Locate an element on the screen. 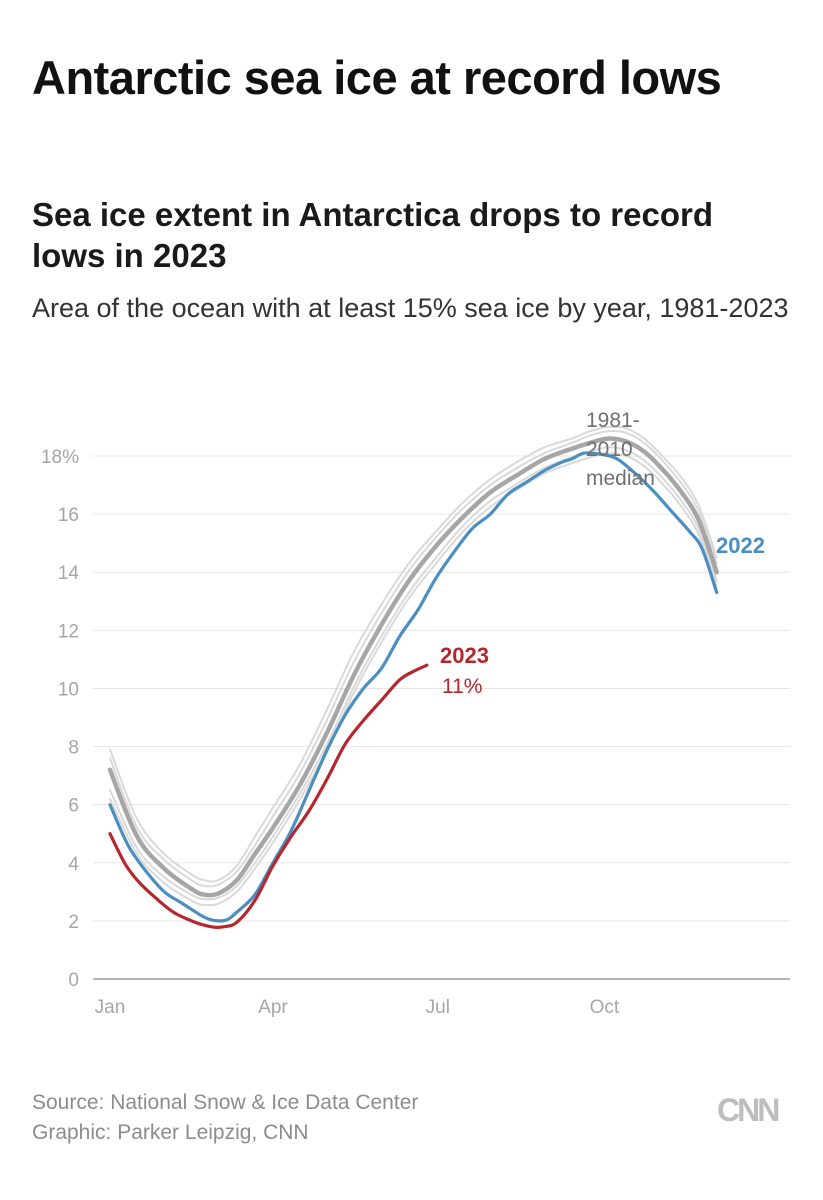  median-label-line-3: median is located at coordinates (620, 478).